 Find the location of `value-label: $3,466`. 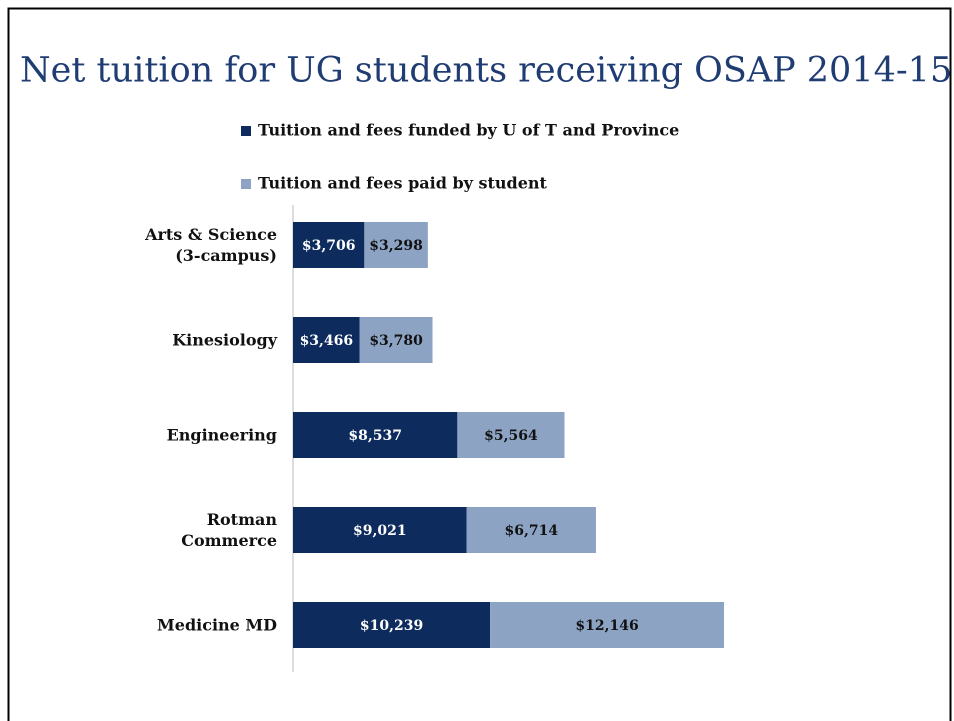

value-label: $3,466 is located at coordinates (327, 341).